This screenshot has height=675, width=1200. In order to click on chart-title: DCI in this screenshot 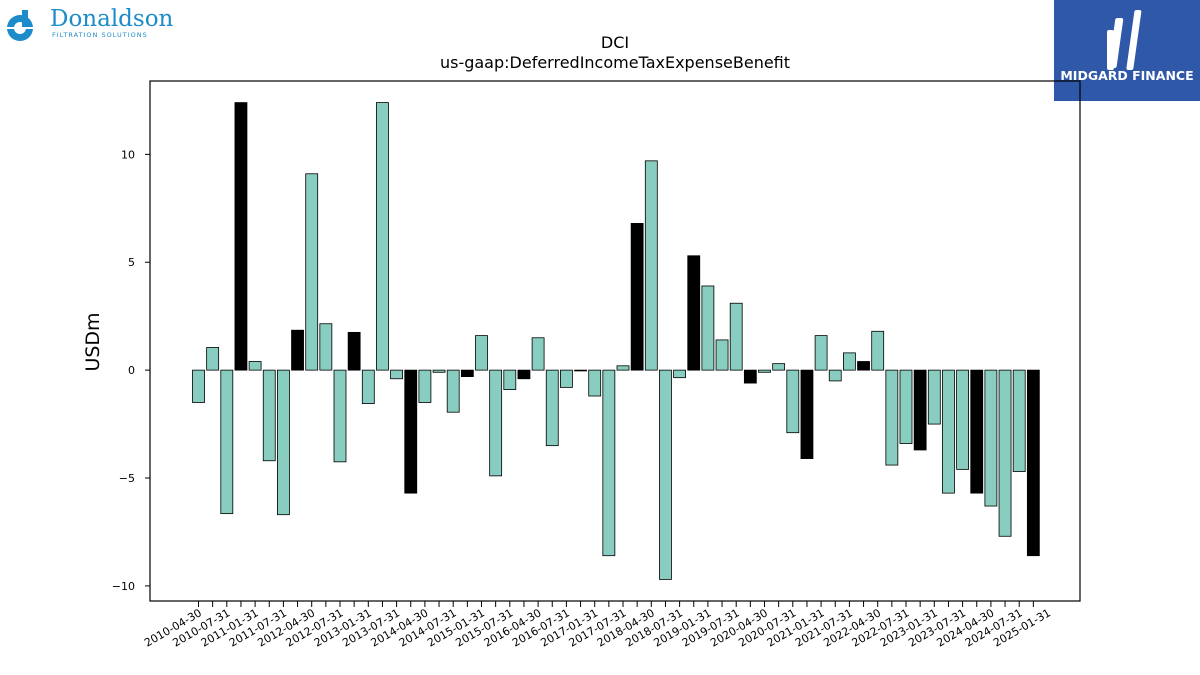, I will do `click(615, 42)`.